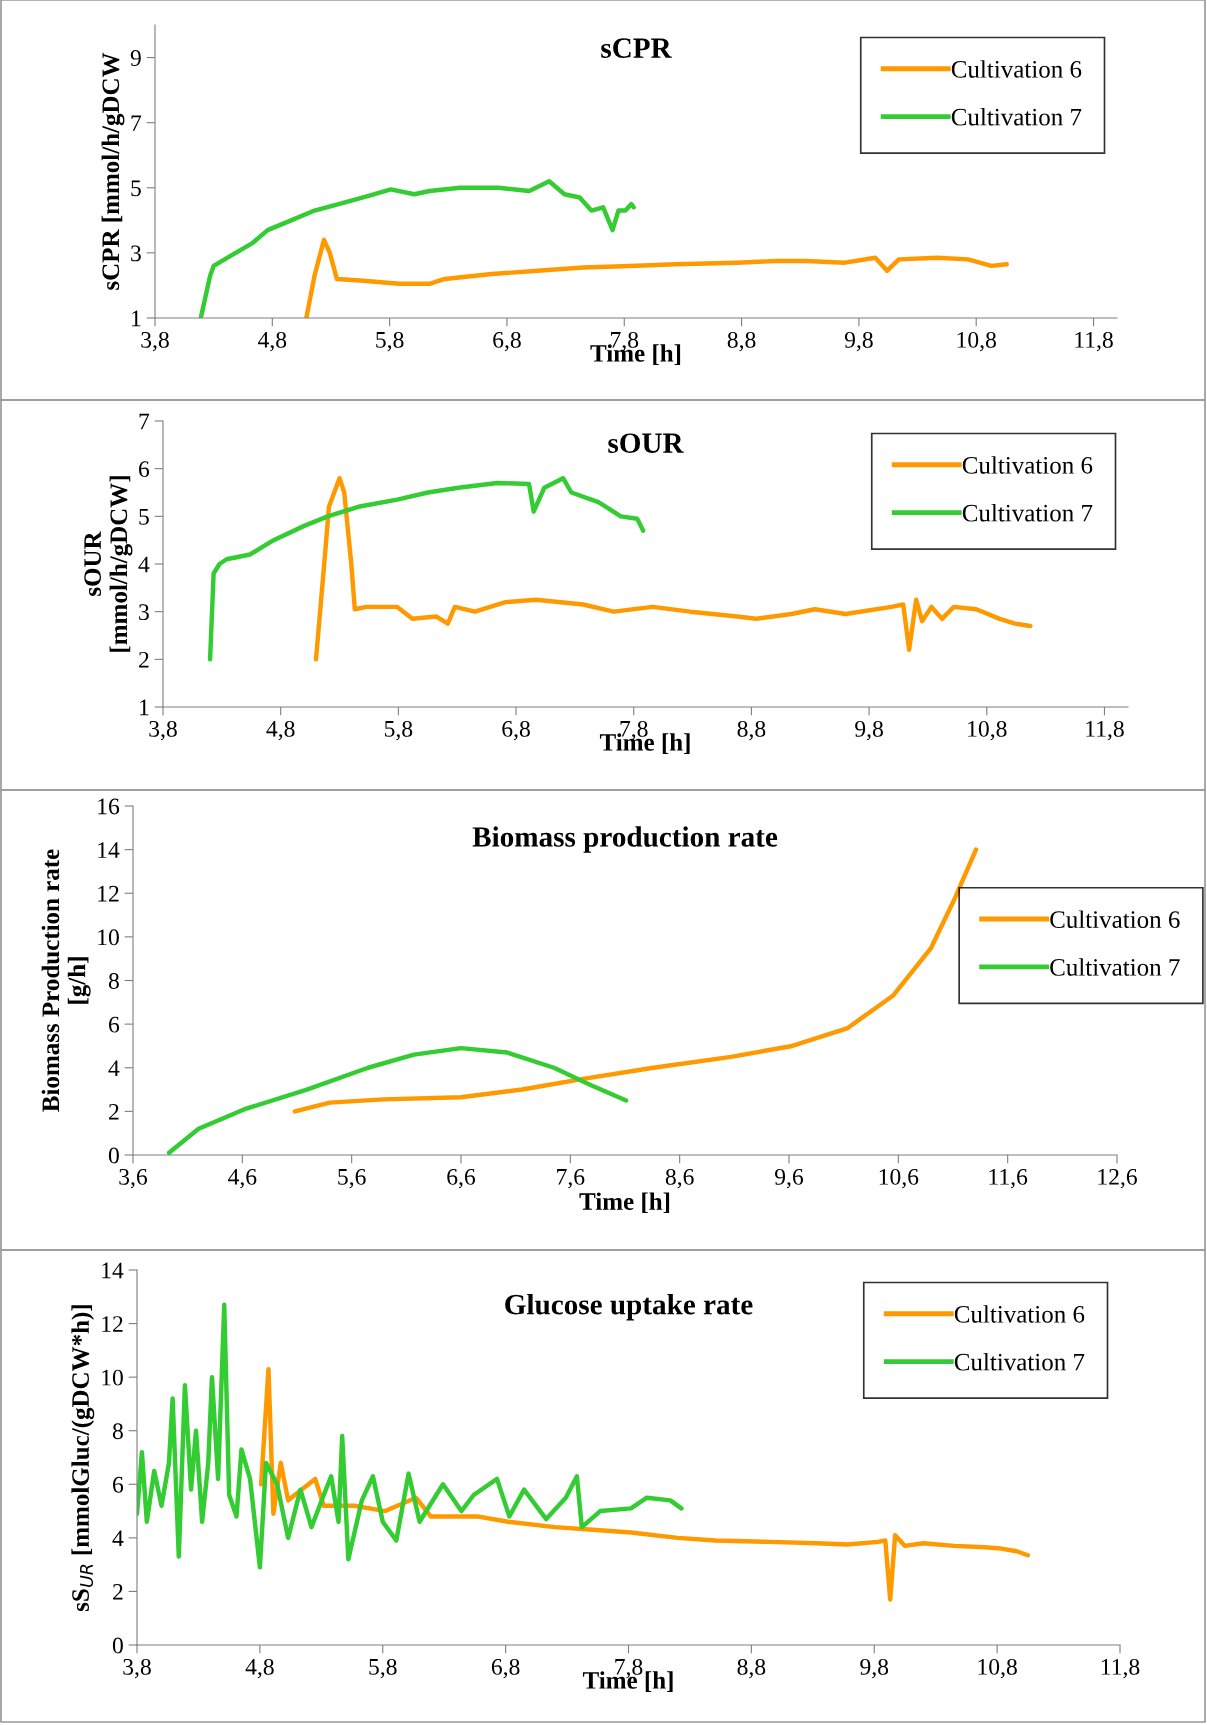  I want to click on y-tick-label: 16, so click(109, 806).